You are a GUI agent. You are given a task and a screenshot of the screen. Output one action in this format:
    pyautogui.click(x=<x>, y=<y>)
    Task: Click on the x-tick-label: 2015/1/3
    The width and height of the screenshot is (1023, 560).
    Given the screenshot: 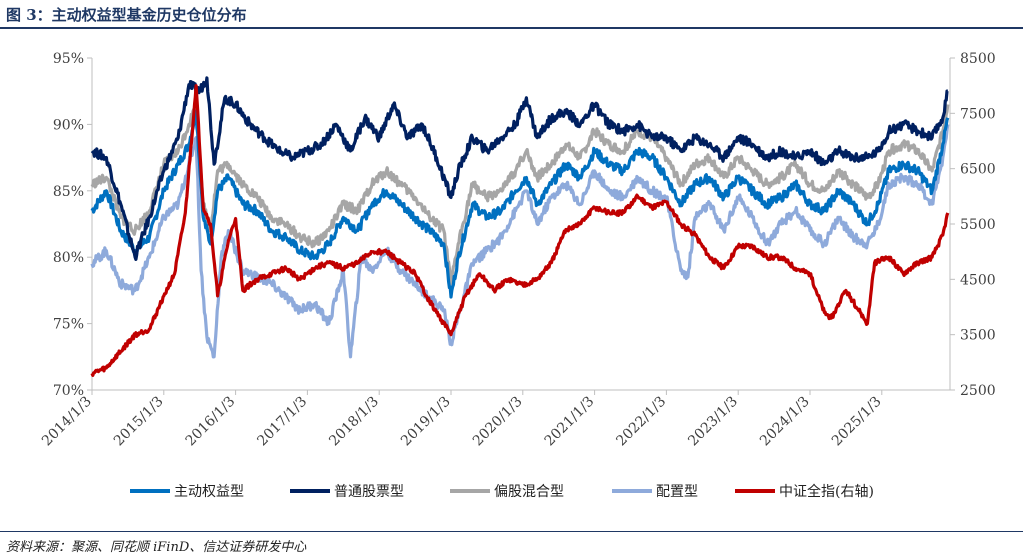 What is the action you would take?
    pyautogui.click(x=139, y=422)
    